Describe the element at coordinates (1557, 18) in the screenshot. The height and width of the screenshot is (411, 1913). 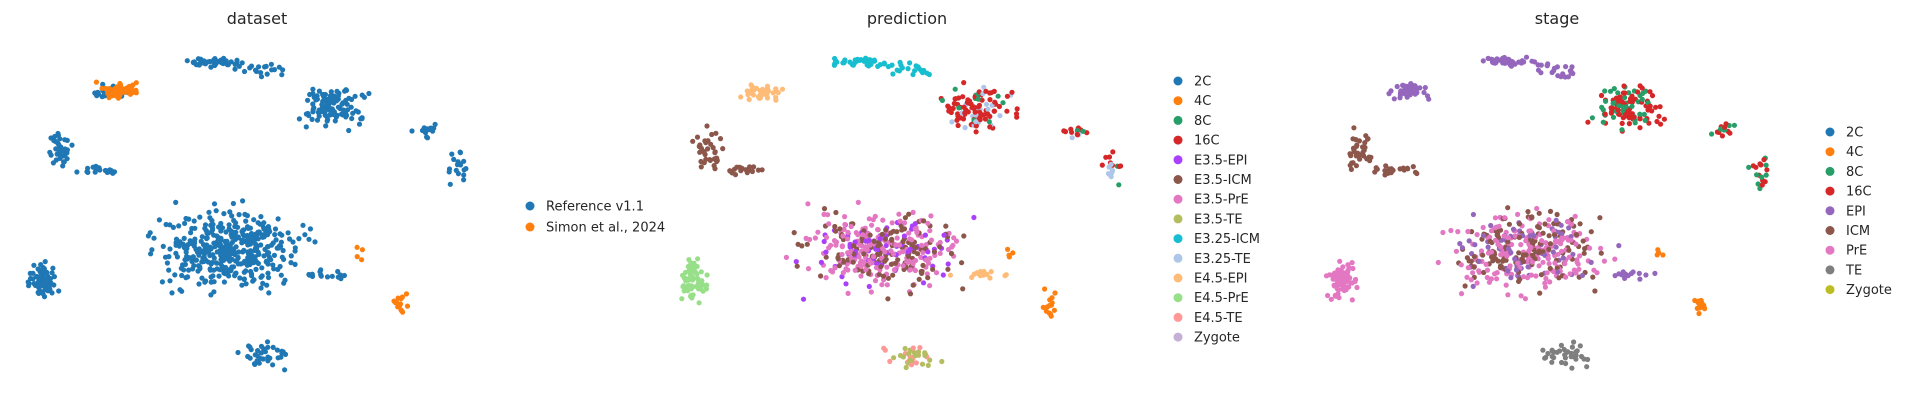
I see `panel-title-stage: stage` at that location.